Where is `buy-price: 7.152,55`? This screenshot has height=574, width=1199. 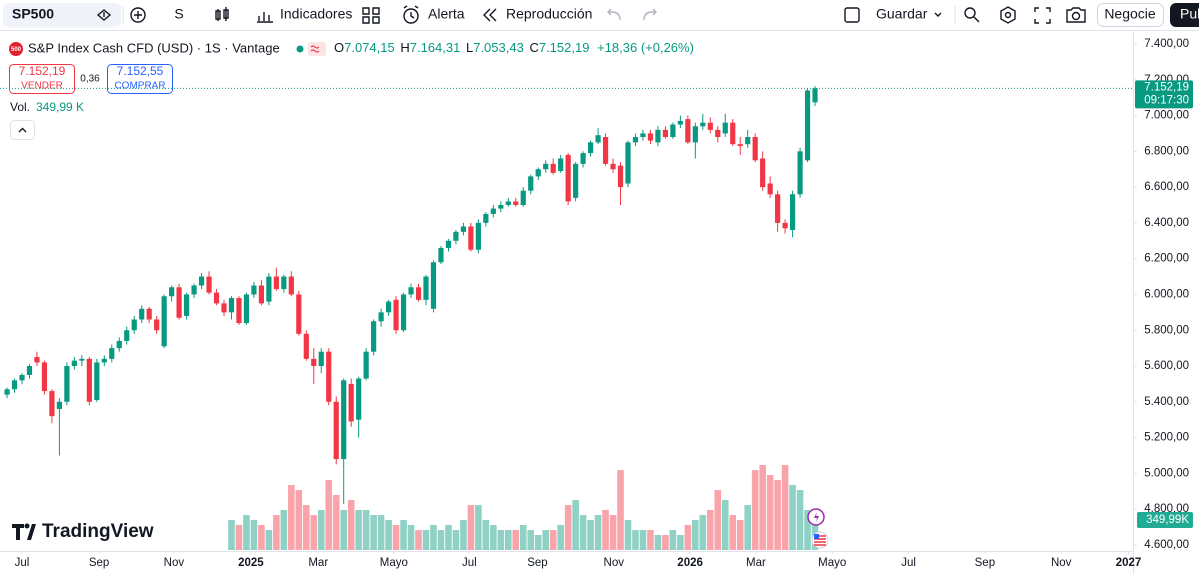 buy-price: 7.152,55 is located at coordinates (140, 71).